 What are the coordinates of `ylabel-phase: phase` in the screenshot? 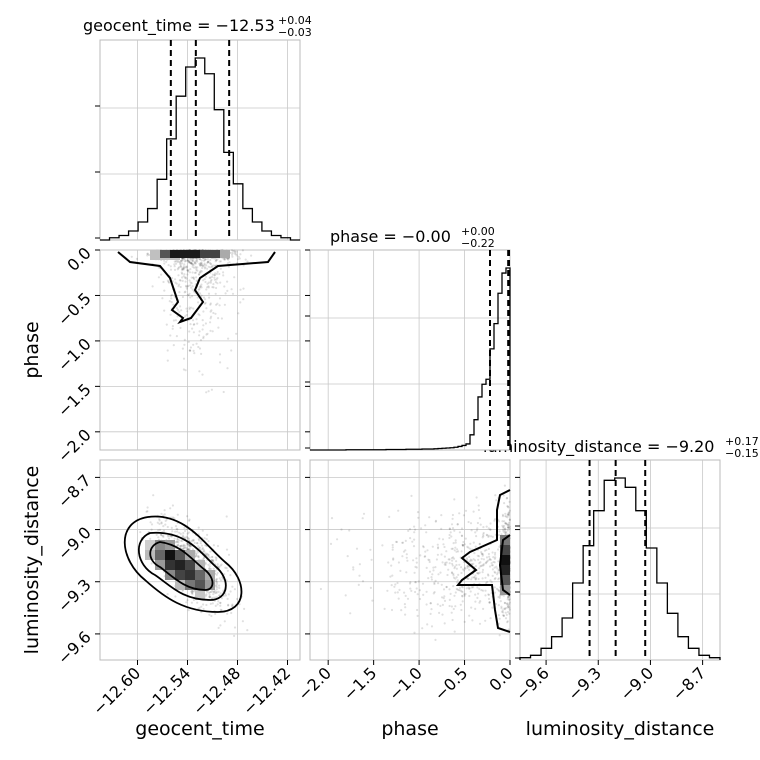 It's located at (32, 349).